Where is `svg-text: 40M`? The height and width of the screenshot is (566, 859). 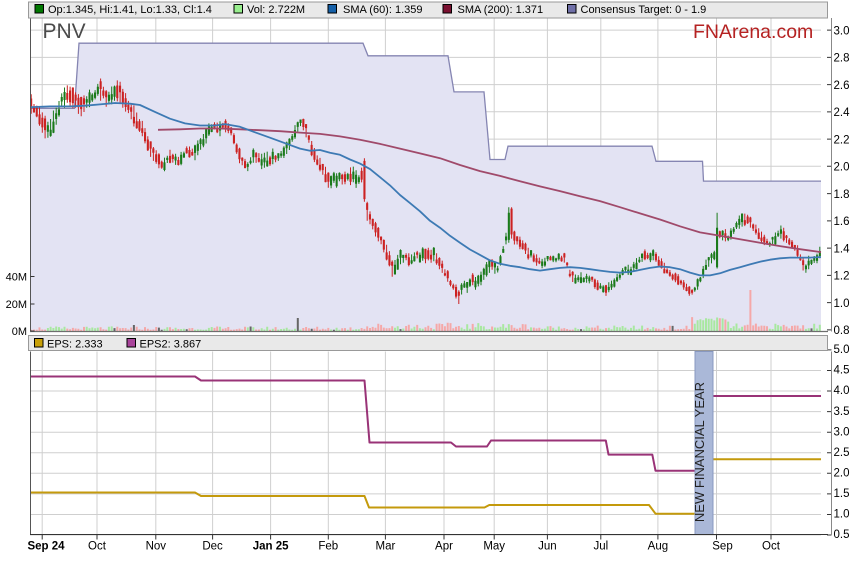 svg-text: 40M is located at coordinates (16, 278).